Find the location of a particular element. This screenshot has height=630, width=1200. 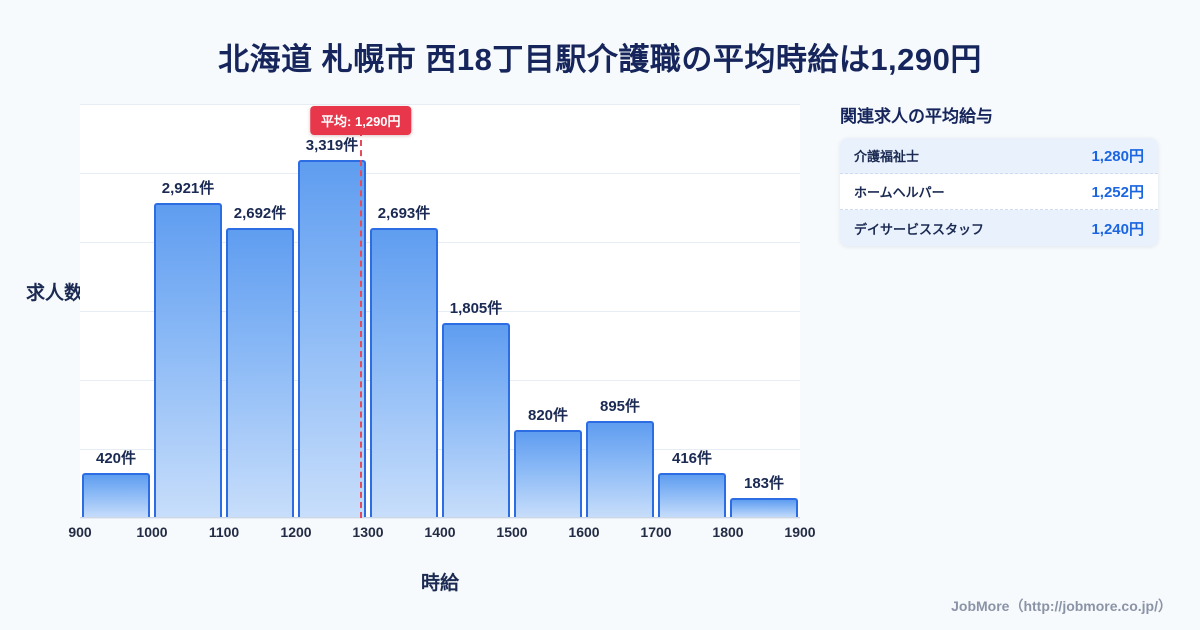

x-tick-1900: 1900 is located at coordinates (800, 532).